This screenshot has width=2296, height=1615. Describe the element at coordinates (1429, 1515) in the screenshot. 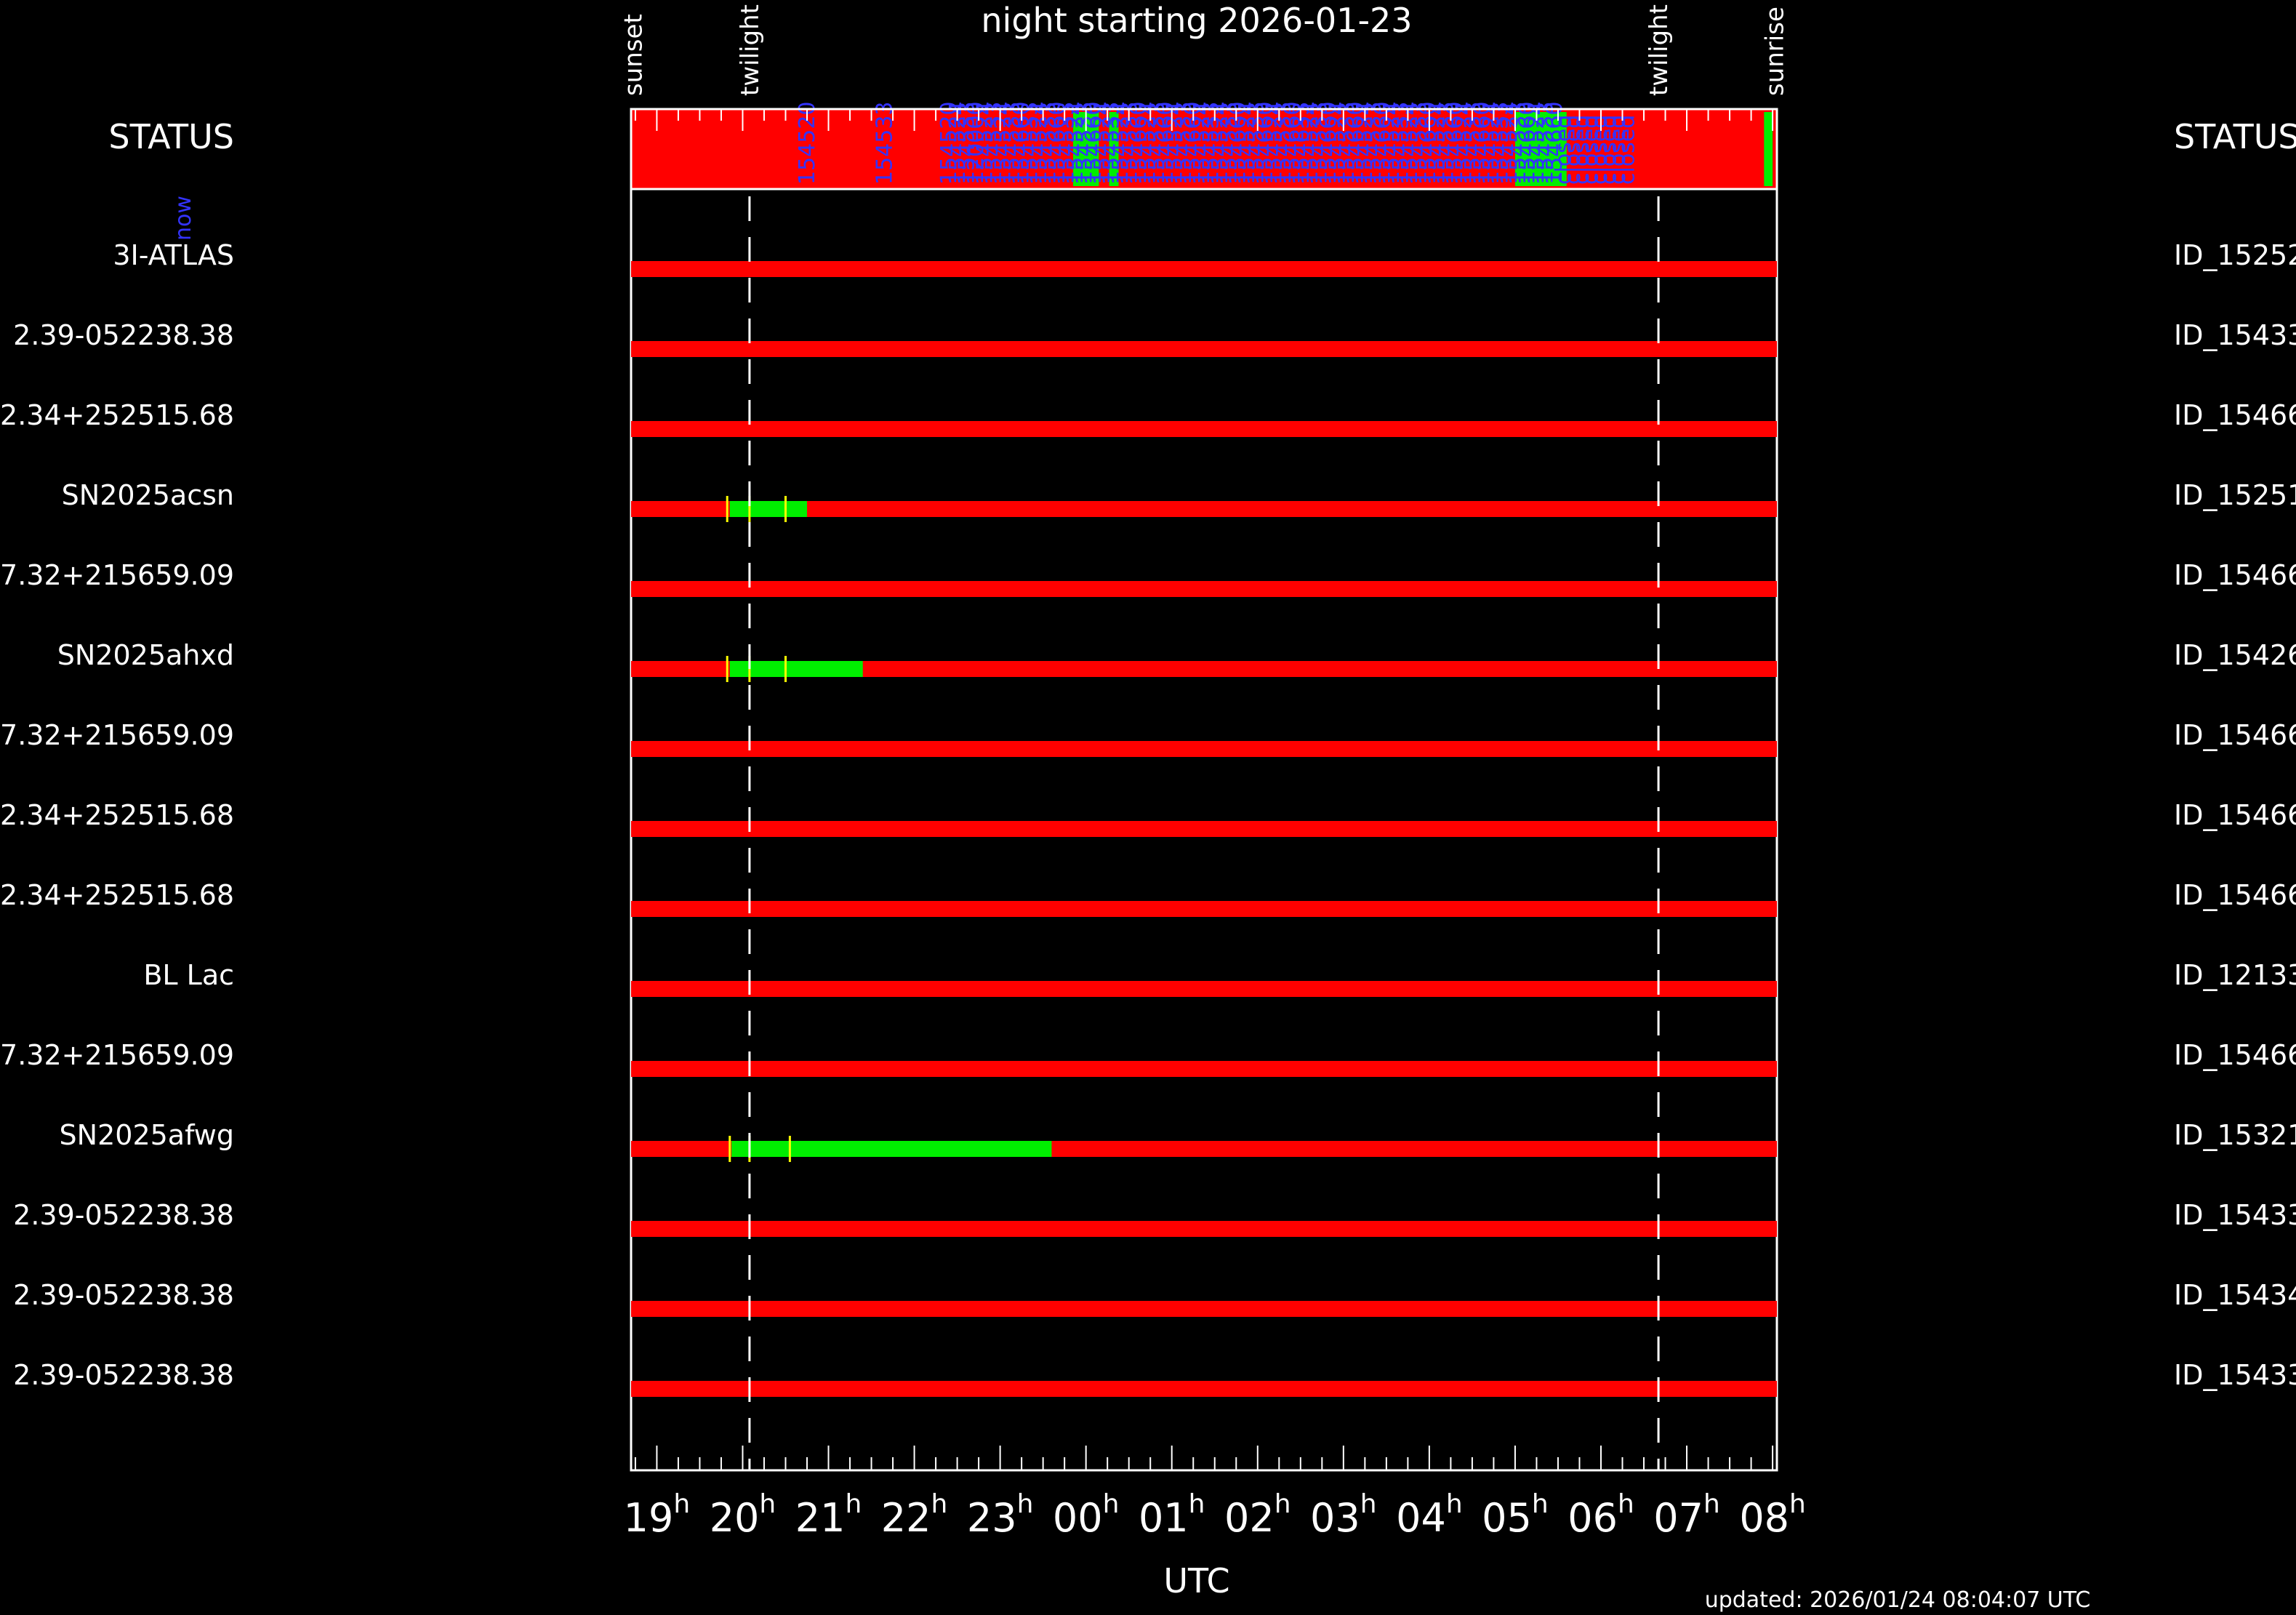

I see `x-tick-label: 04h` at that location.